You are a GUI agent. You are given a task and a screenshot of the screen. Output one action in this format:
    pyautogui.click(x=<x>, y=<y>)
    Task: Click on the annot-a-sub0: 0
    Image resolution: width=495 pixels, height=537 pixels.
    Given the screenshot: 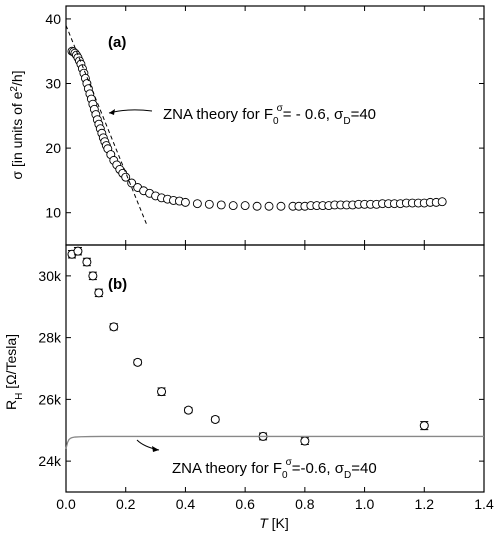 What is the action you would take?
    pyautogui.click(x=276, y=121)
    